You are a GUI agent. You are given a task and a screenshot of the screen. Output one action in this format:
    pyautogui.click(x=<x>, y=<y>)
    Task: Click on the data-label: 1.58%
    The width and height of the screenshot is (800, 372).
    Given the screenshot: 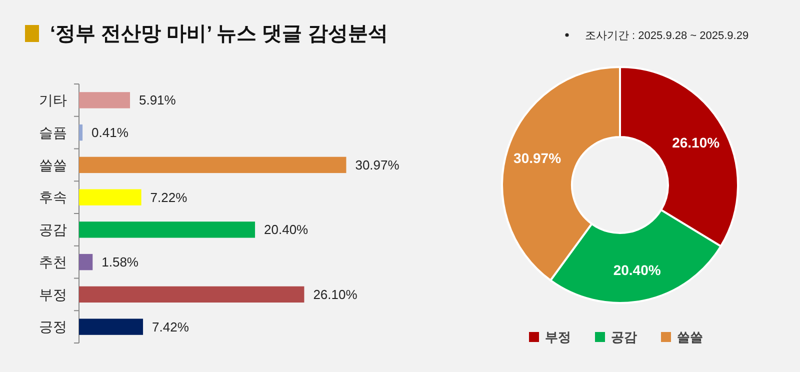 What is the action you would take?
    pyautogui.click(x=120, y=262)
    